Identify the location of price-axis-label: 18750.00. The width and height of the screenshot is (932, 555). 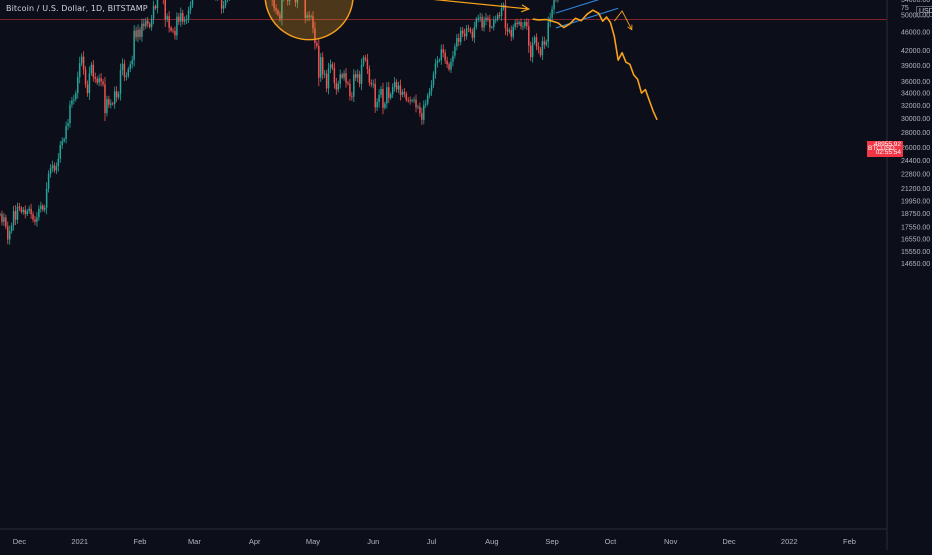
(915, 214).